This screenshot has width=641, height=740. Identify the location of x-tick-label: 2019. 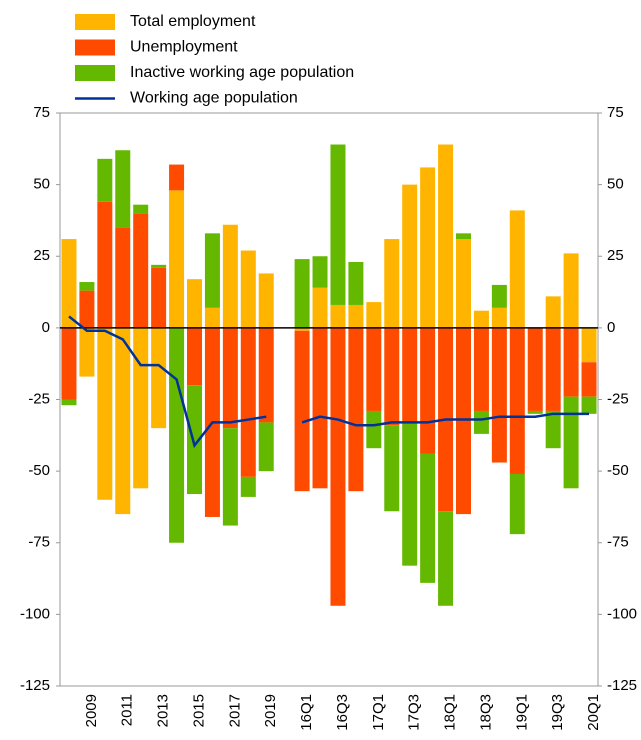
(270, 710).